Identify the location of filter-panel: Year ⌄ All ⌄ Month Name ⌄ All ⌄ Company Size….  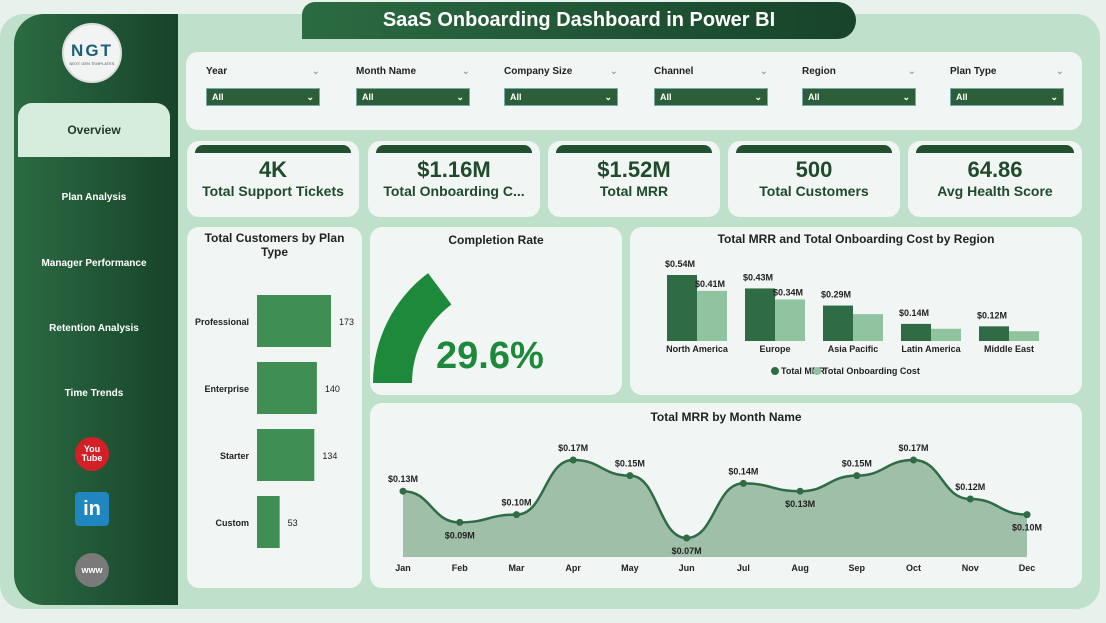
(634, 91).